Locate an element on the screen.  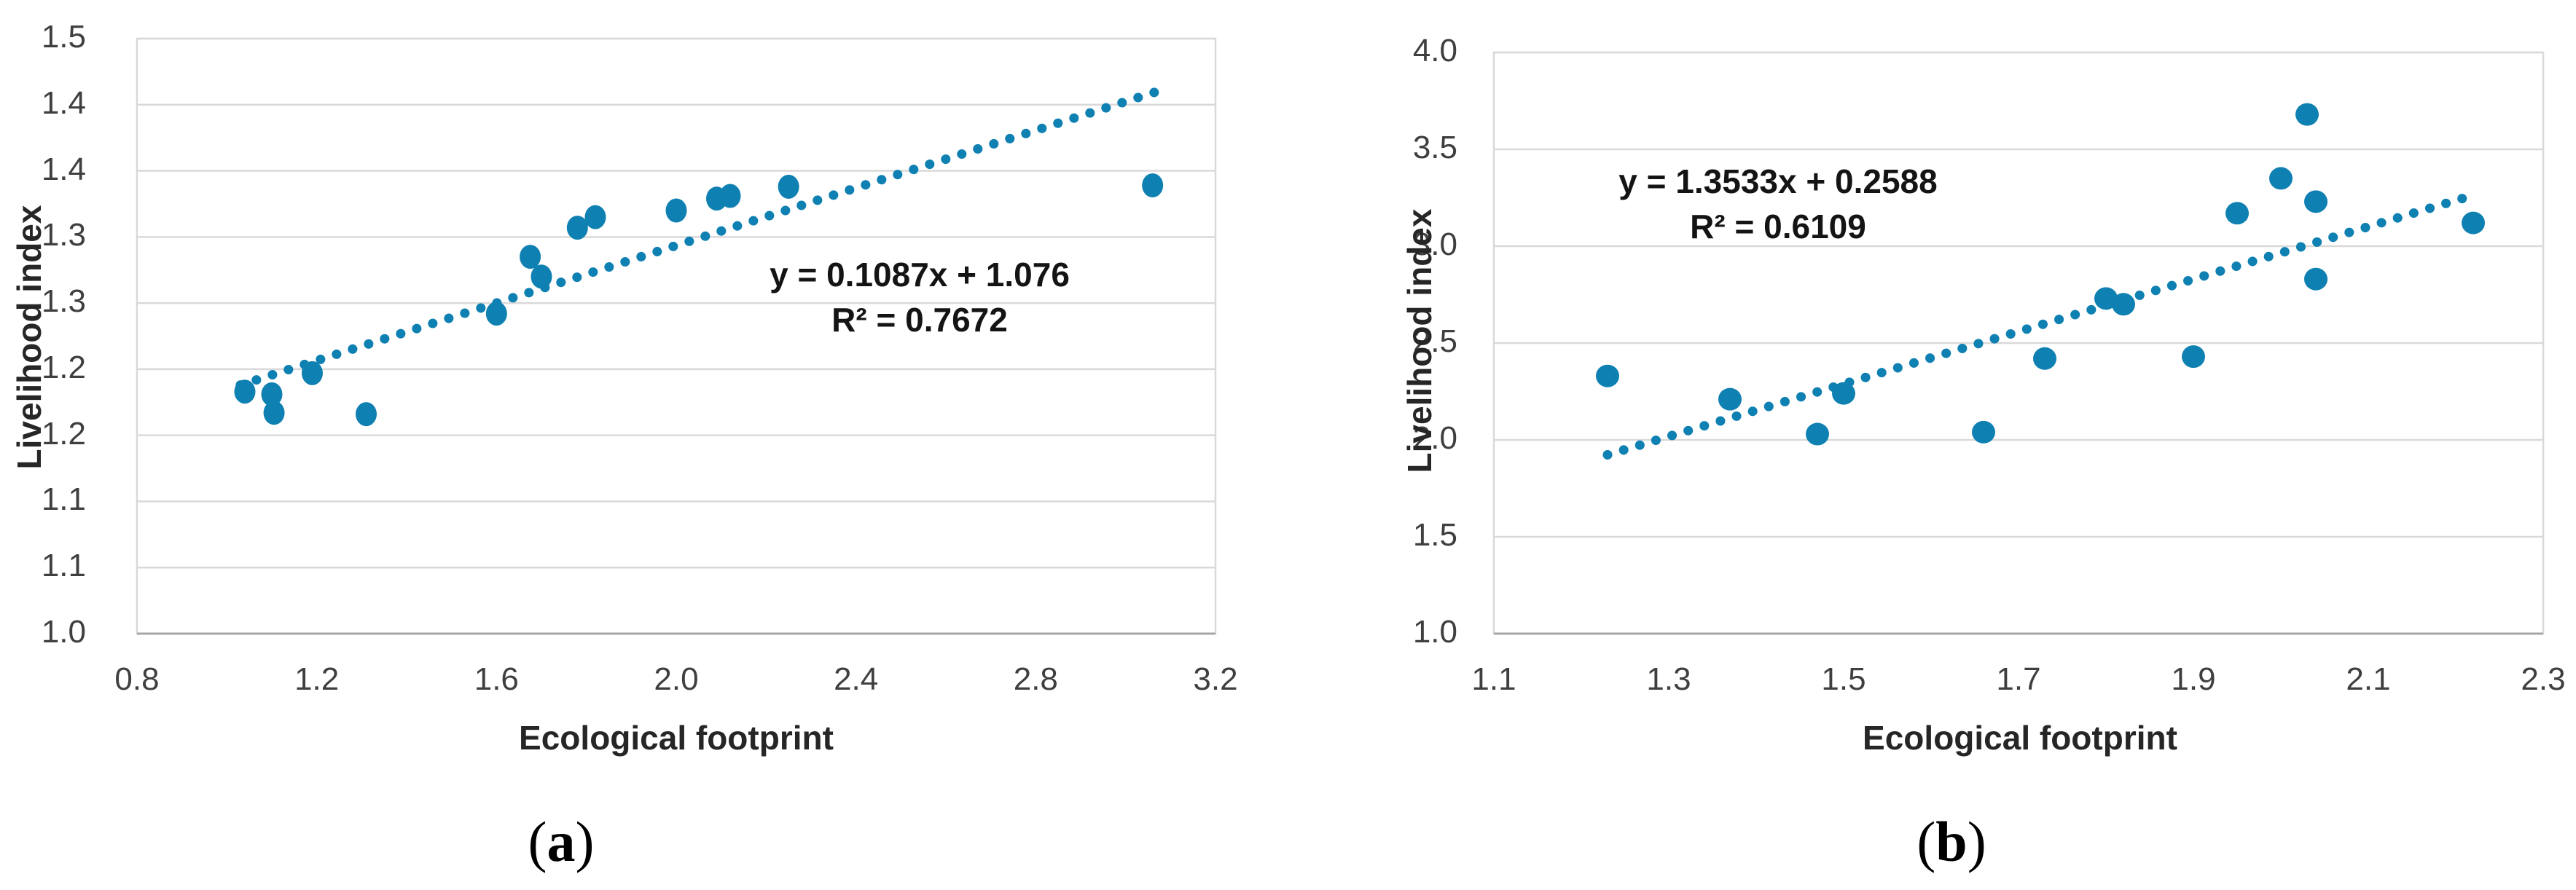
trendline-equation: y = 0.1087x + 1.076 is located at coordinates (920, 275).